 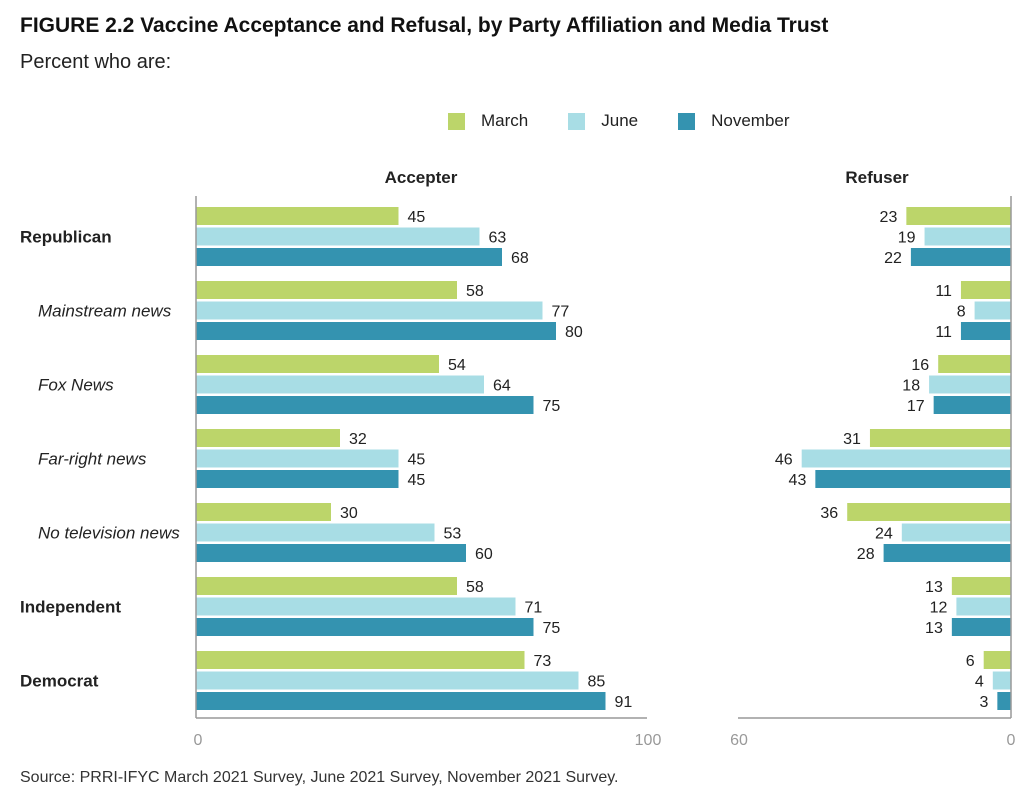 What do you see at coordinates (961, 312) in the screenshot?
I see `refuser-value-label: 8` at bounding box center [961, 312].